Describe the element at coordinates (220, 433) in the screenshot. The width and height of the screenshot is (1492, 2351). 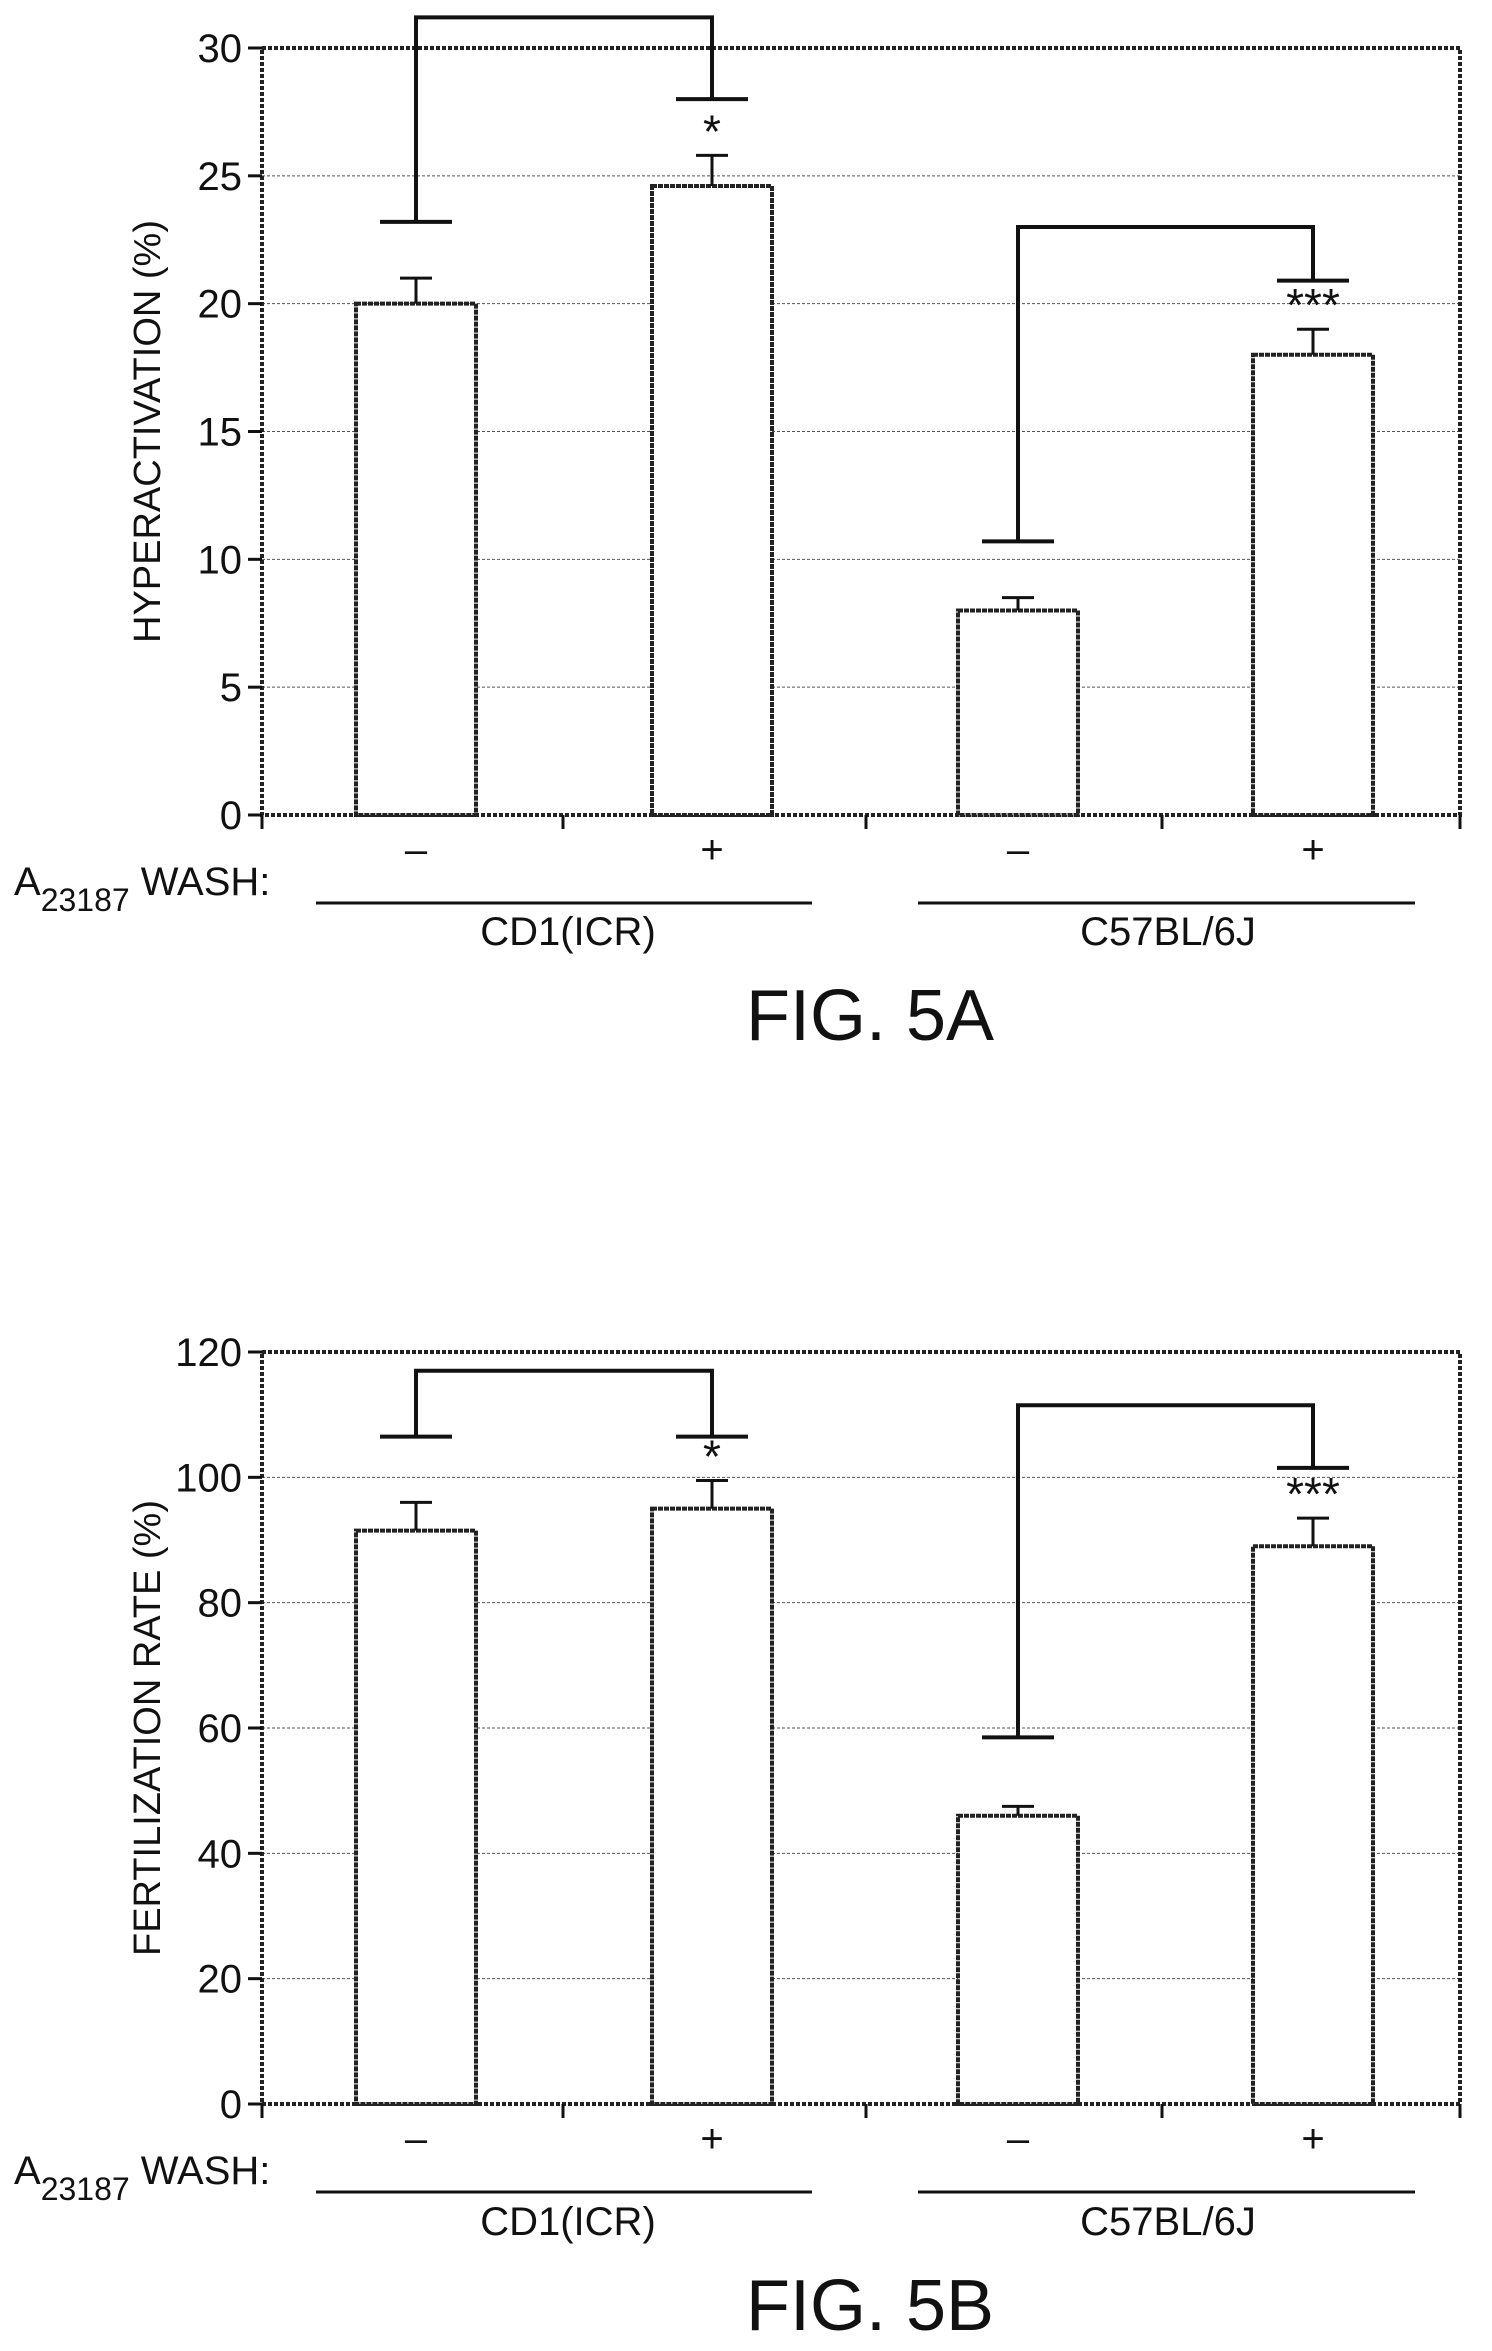
I see `y-tick-label-15: 15` at that location.